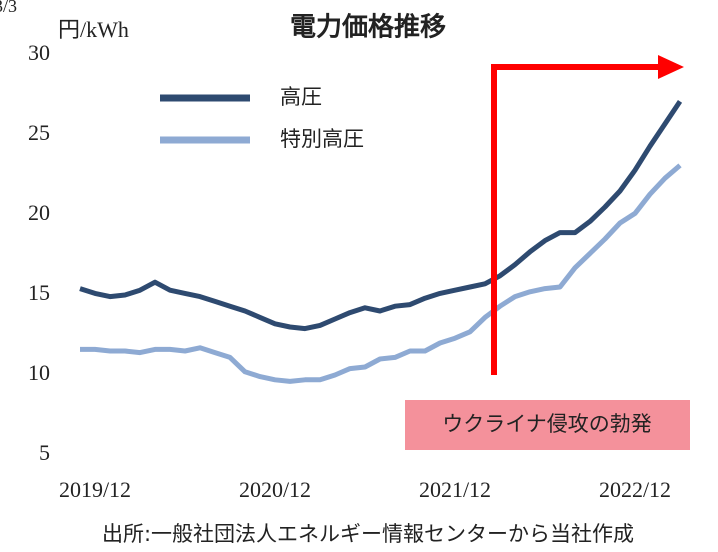 This screenshot has width=718, height=552. What do you see at coordinates (44, 452) in the screenshot?
I see `y-tick-label: 5` at bounding box center [44, 452].